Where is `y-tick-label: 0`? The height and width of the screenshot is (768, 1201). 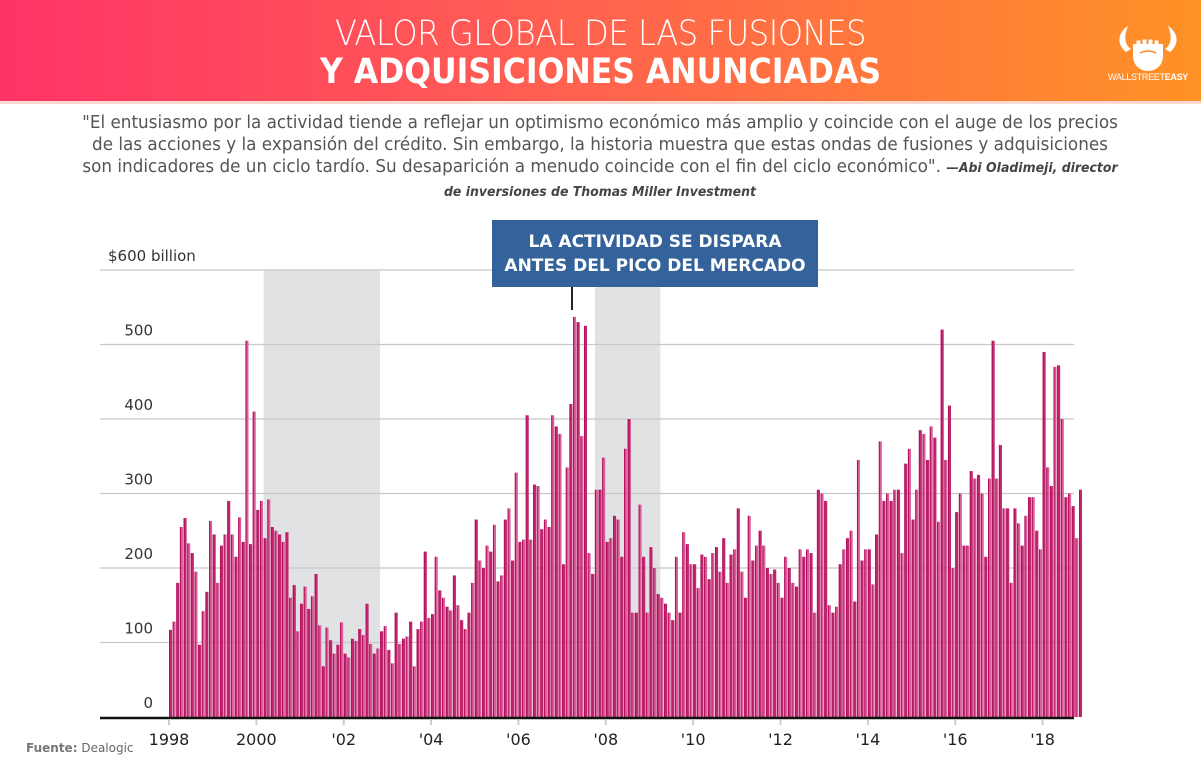
y-tick-label: 0 is located at coordinates (148, 703).